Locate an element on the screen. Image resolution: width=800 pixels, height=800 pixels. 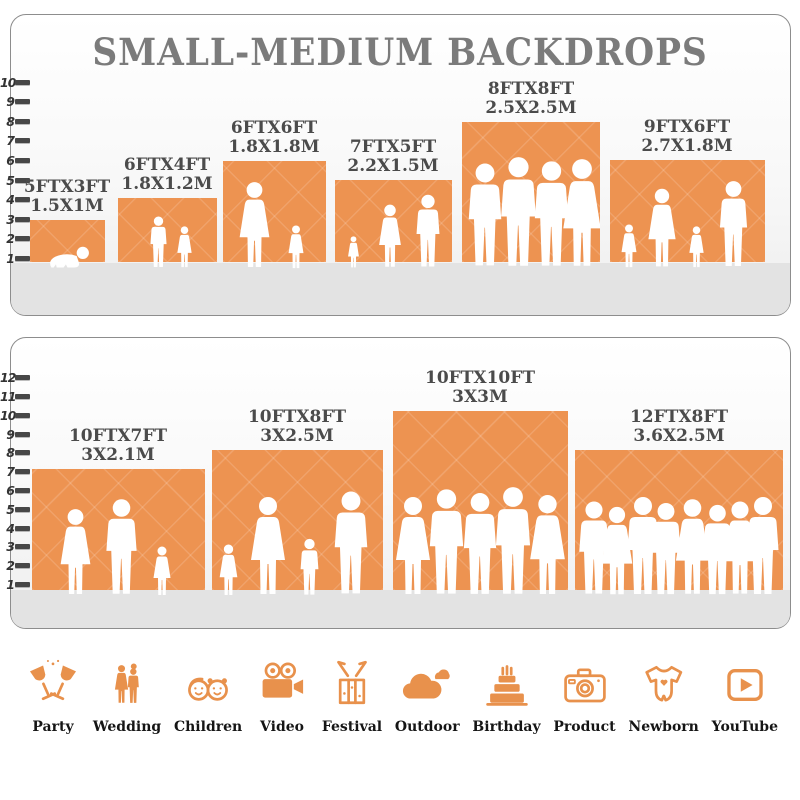
category-birthday: Birthday is located at coordinates (506, 696).